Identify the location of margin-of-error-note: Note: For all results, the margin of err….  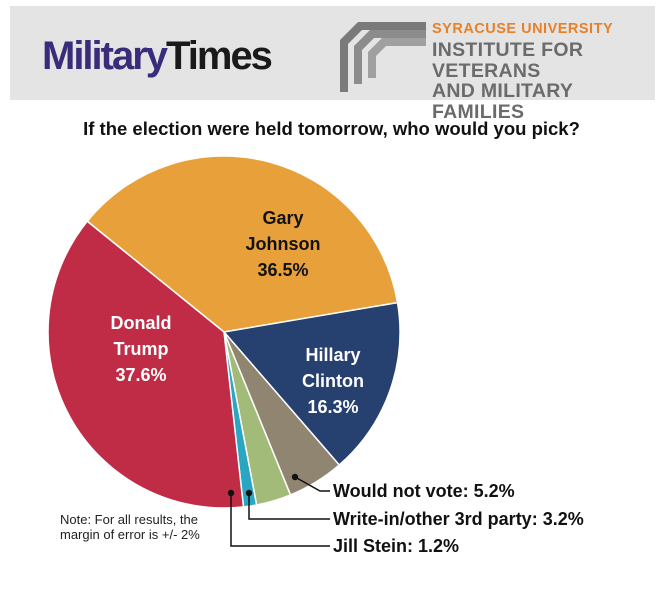
(130, 527).